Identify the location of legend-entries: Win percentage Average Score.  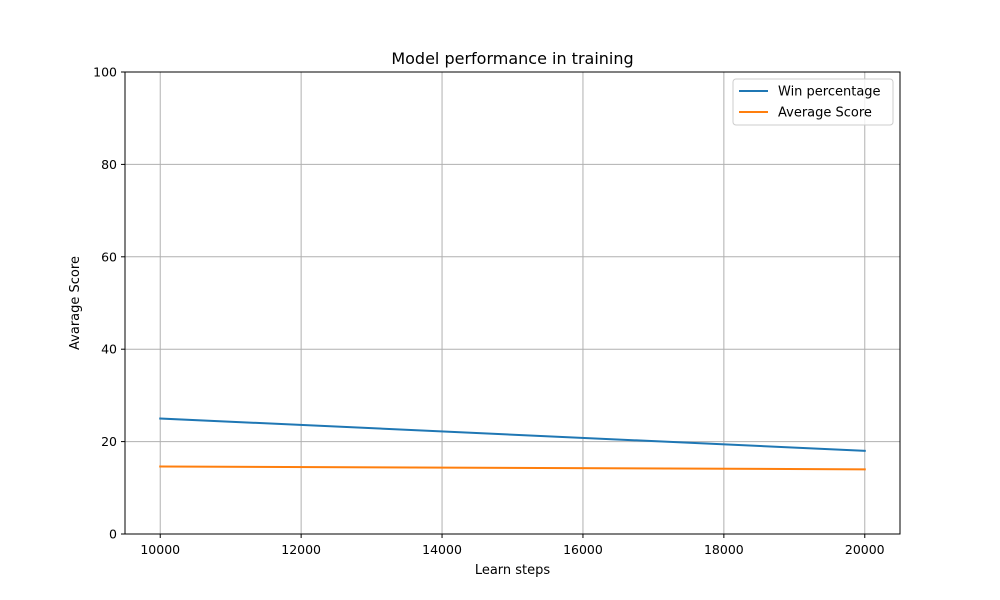
(810, 103).